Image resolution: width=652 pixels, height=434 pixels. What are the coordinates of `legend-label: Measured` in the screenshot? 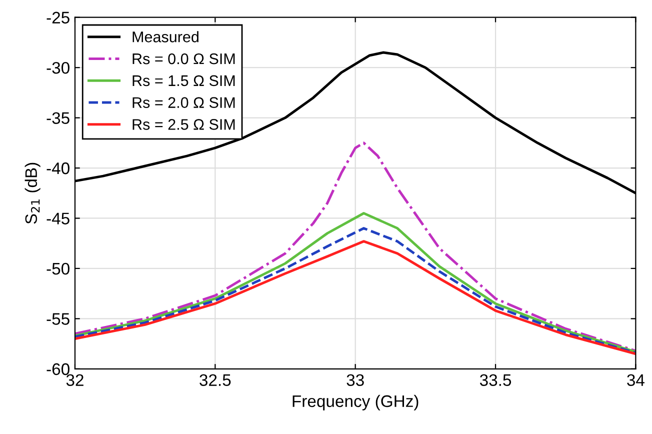 It's located at (165, 36).